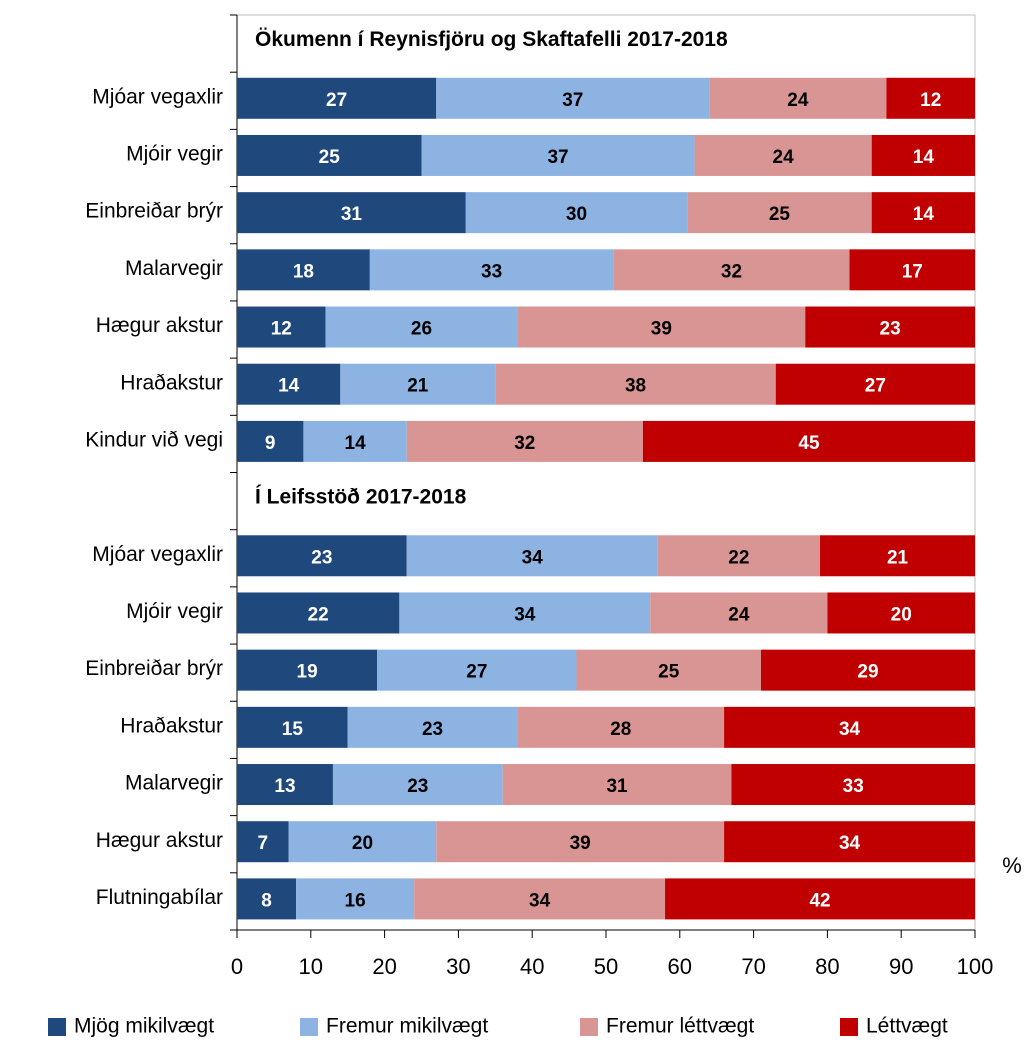  I want to click on value-label: 16, so click(355, 900).